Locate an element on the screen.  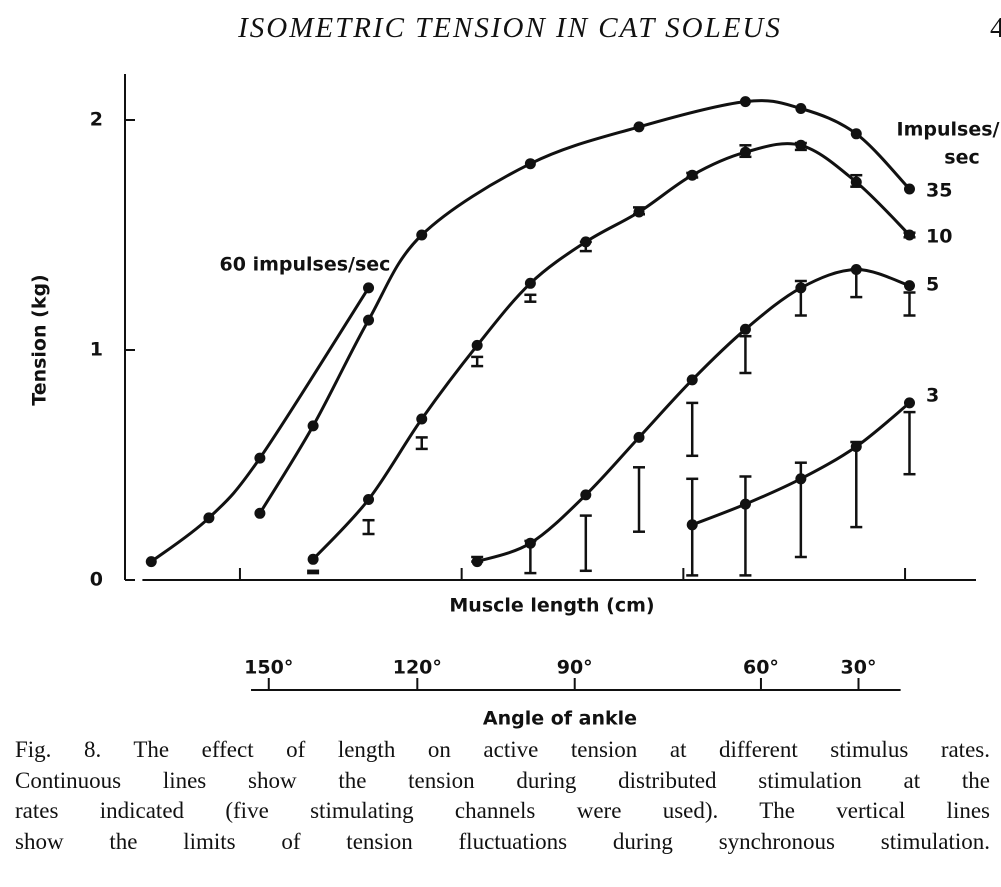
series-label: 60 impulses/sec is located at coordinates (305, 265).